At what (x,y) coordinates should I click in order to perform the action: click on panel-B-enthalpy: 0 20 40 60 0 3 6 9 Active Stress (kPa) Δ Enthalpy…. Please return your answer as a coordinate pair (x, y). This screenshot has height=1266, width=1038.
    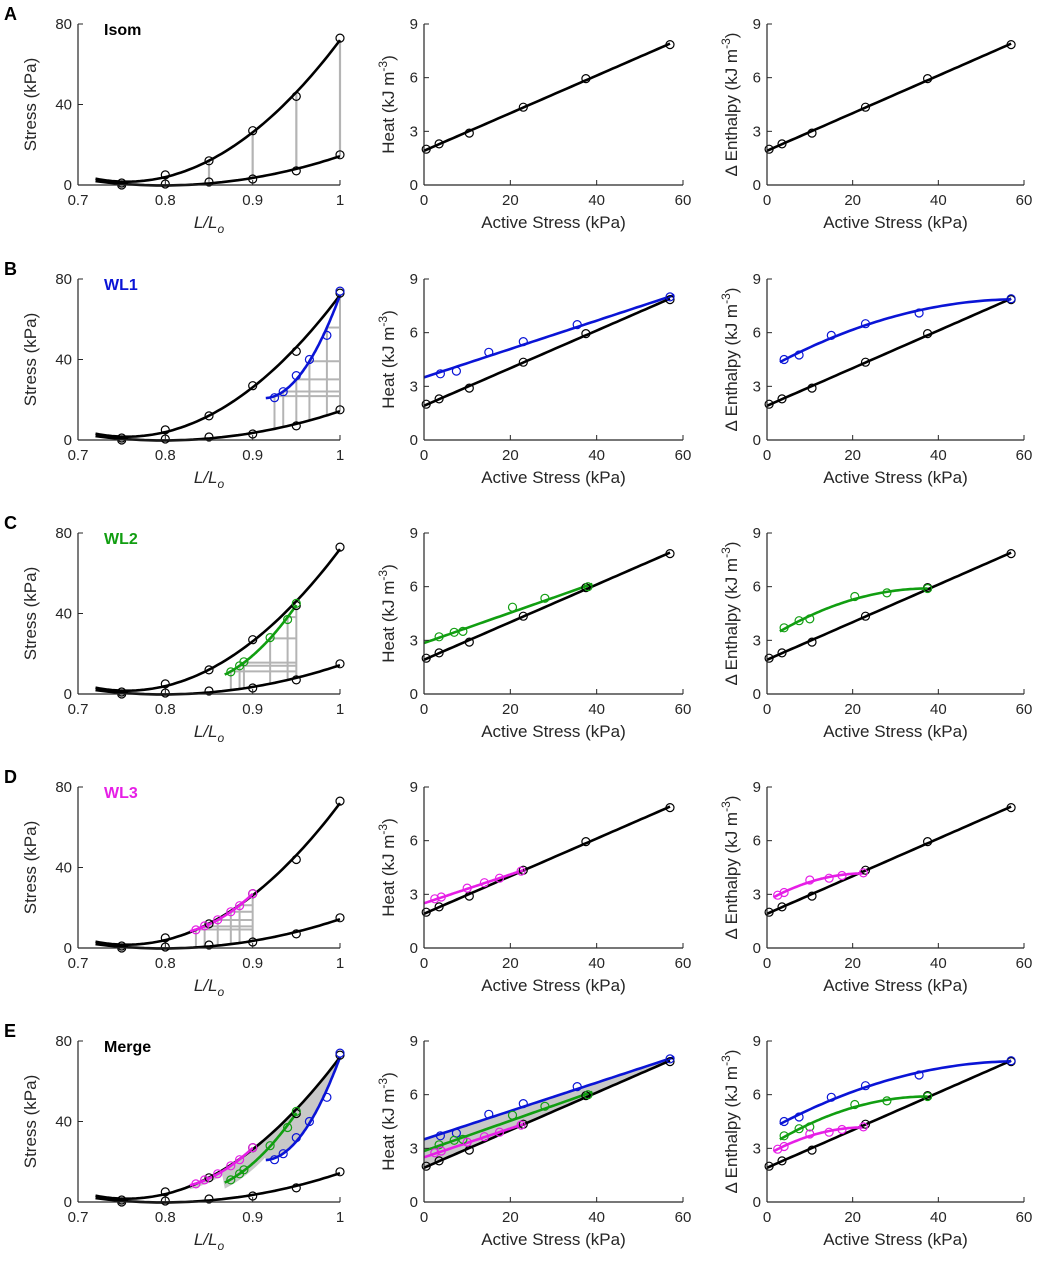
    Looking at the image, I should click on (875, 379).